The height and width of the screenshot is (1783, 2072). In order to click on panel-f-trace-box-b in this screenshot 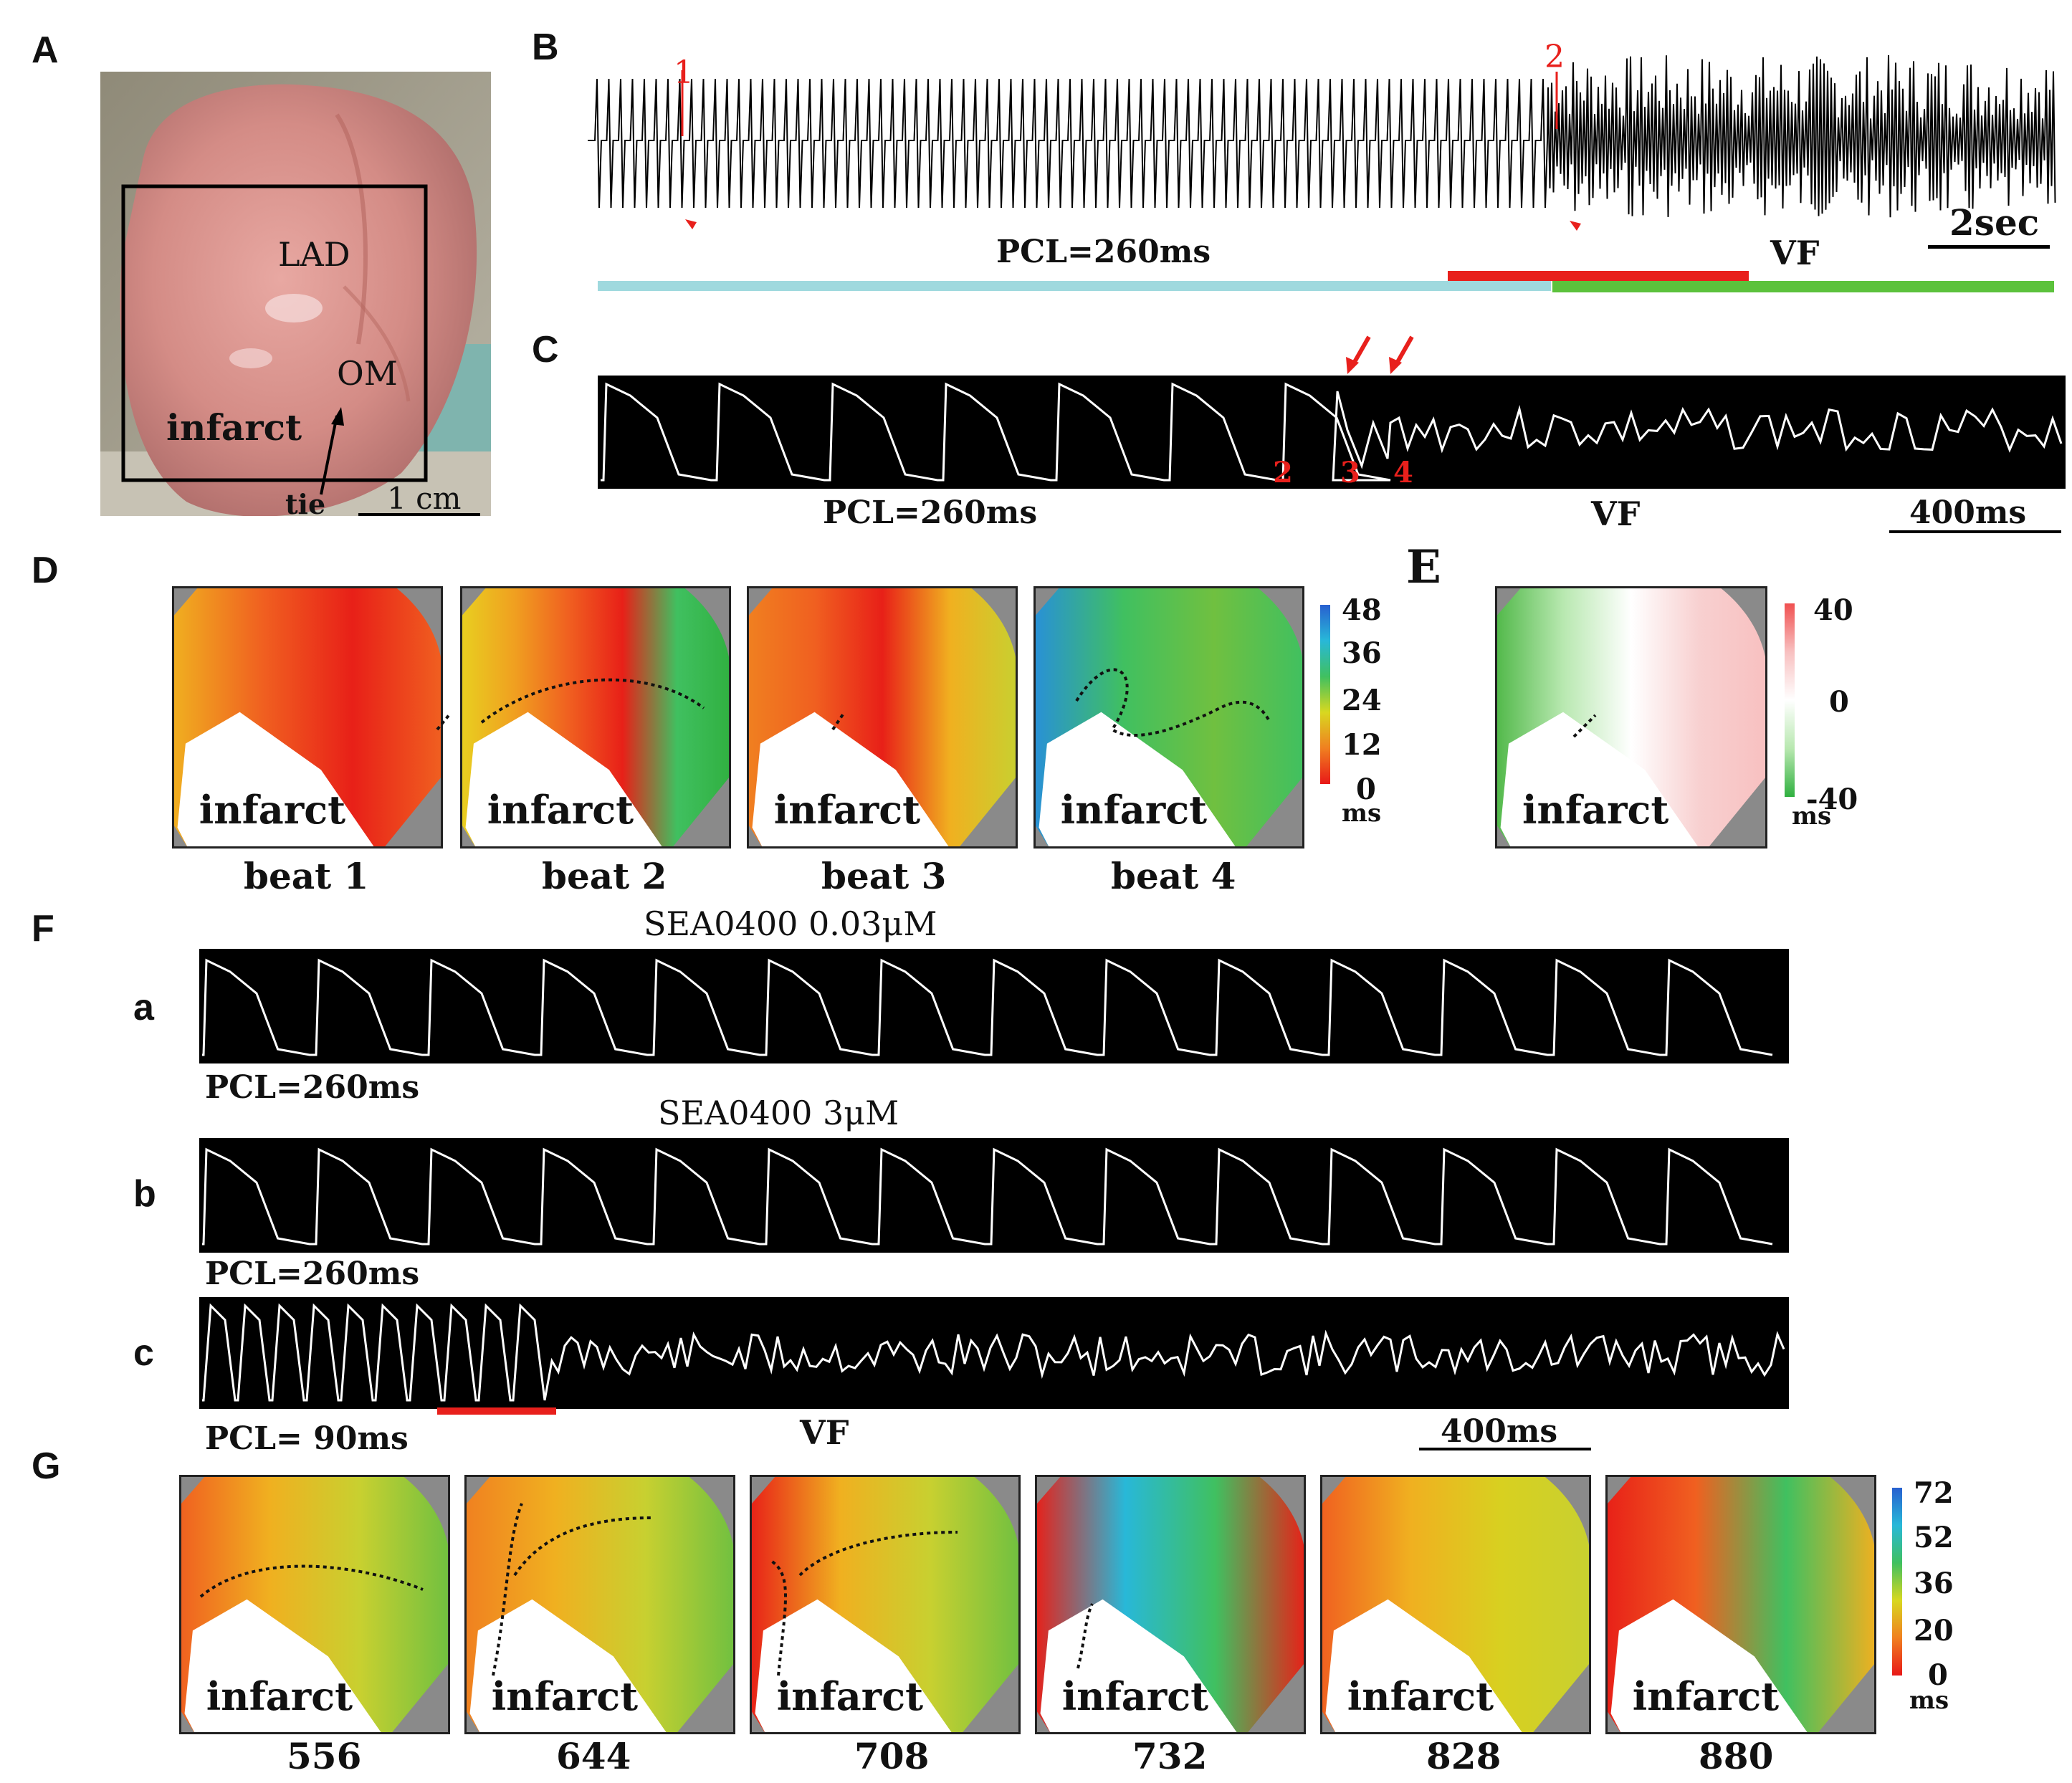, I will do `click(994, 1195)`.